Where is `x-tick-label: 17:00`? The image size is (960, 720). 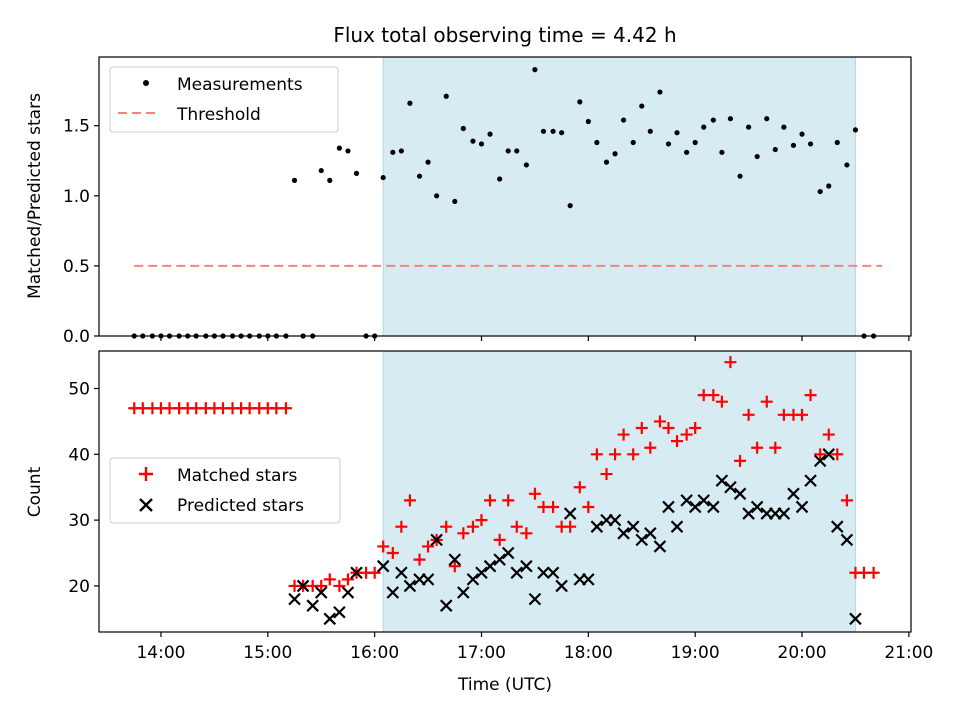
x-tick-label: 17:00 is located at coordinates (481, 653).